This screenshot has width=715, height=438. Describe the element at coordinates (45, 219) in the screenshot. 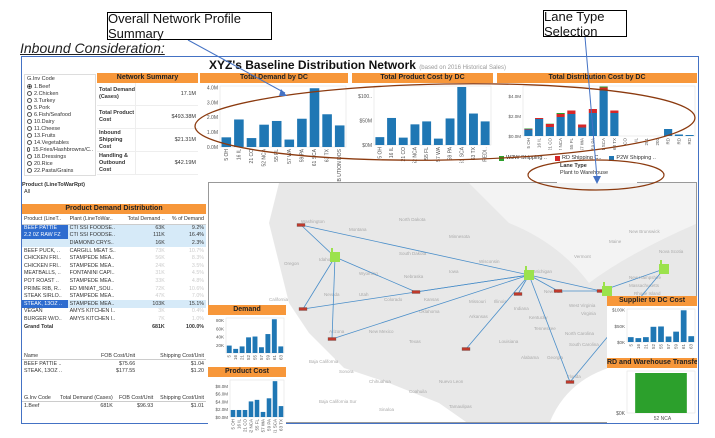

I see `column-header: Product (LineT..` at that location.